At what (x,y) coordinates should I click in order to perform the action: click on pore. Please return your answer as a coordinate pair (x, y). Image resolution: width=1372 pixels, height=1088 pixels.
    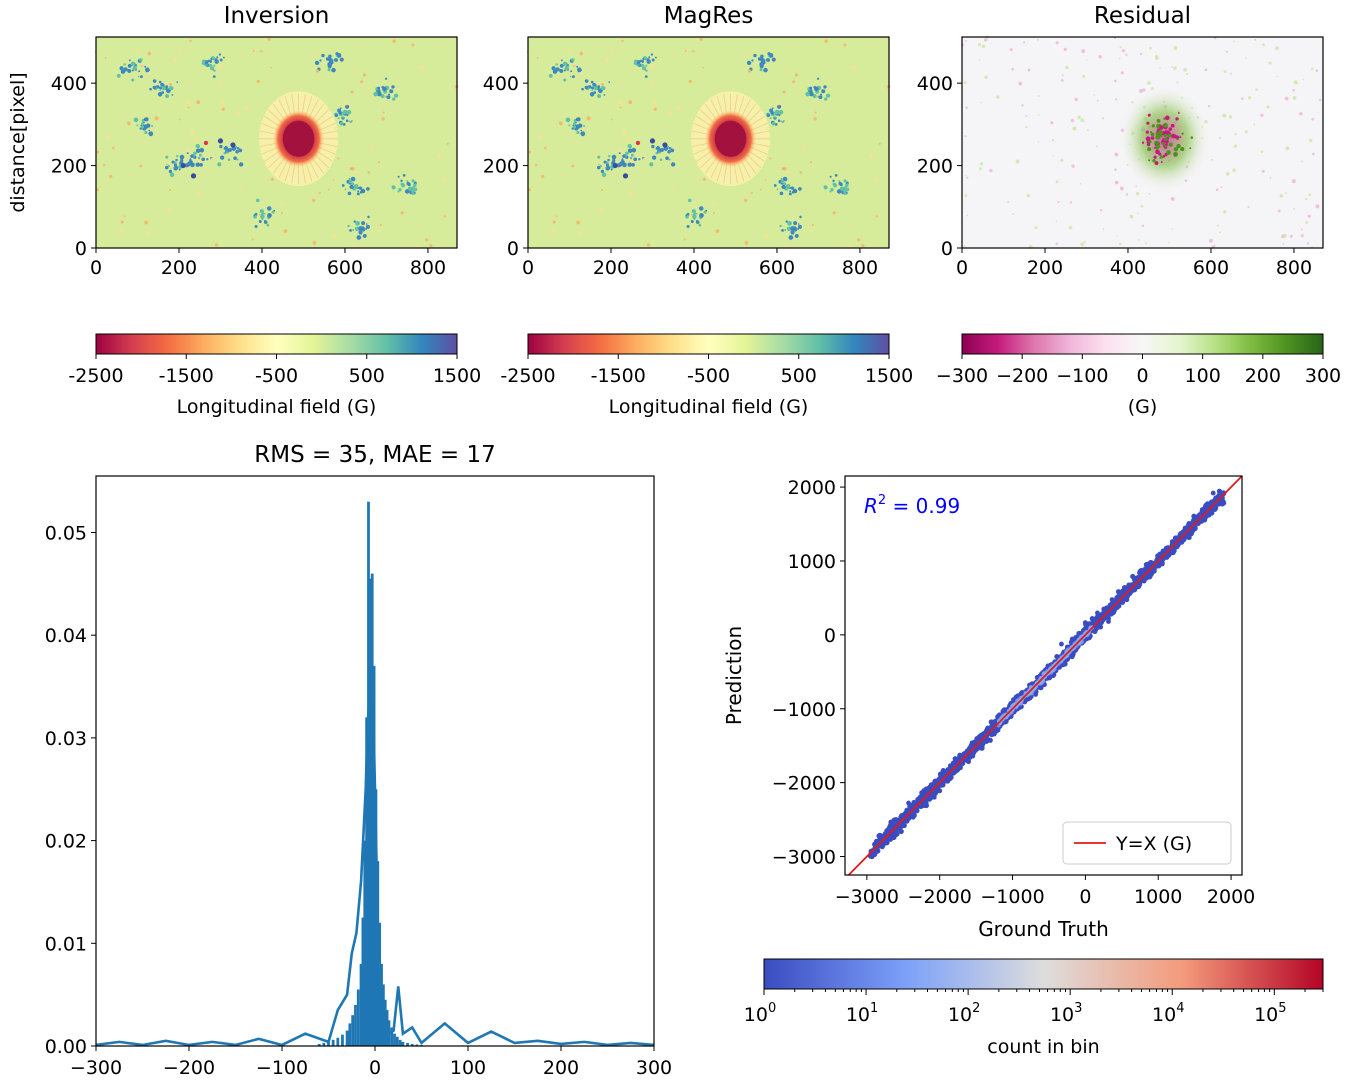
    Looking at the image, I should click on (665, 145).